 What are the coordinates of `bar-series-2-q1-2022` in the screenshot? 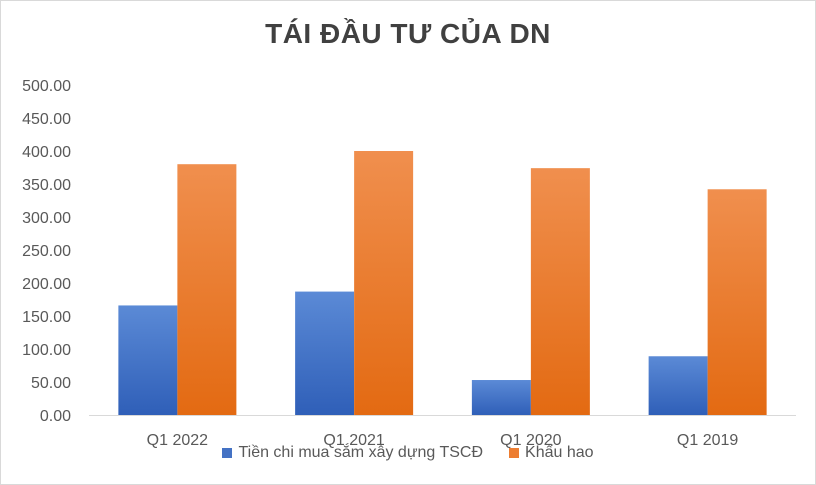 It's located at (207, 289).